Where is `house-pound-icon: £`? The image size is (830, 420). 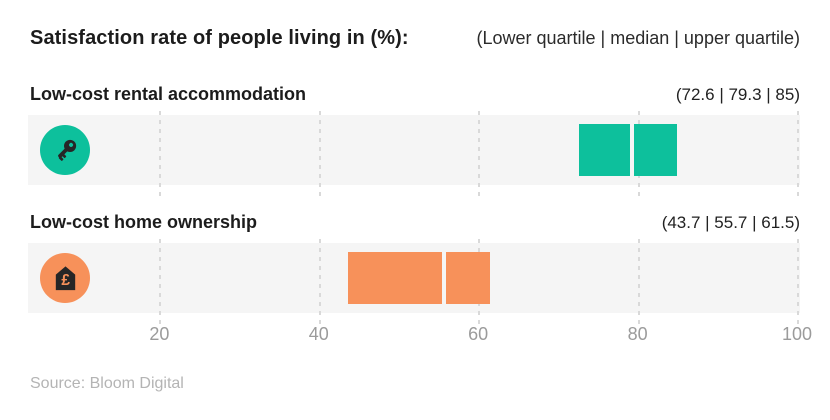 house-pound-icon: £ is located at coordinates (65, 277).